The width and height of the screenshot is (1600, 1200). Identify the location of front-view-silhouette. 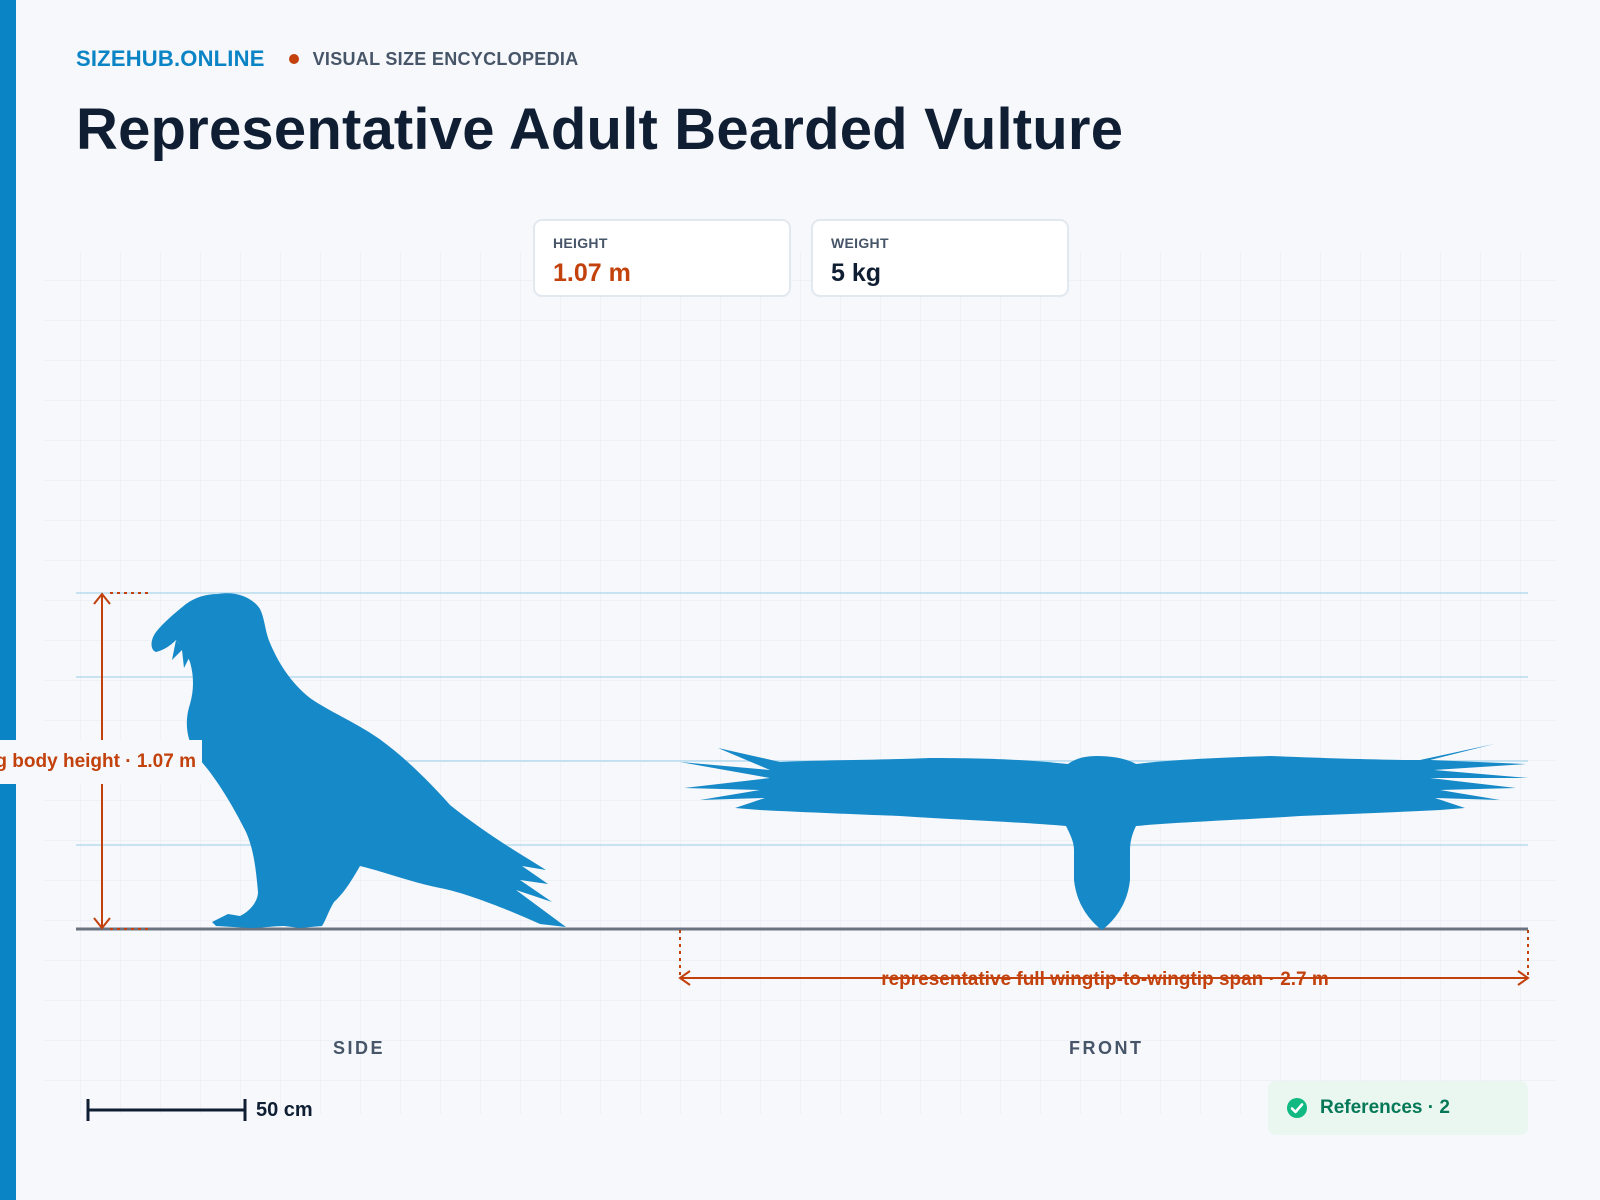
(1104, 837).